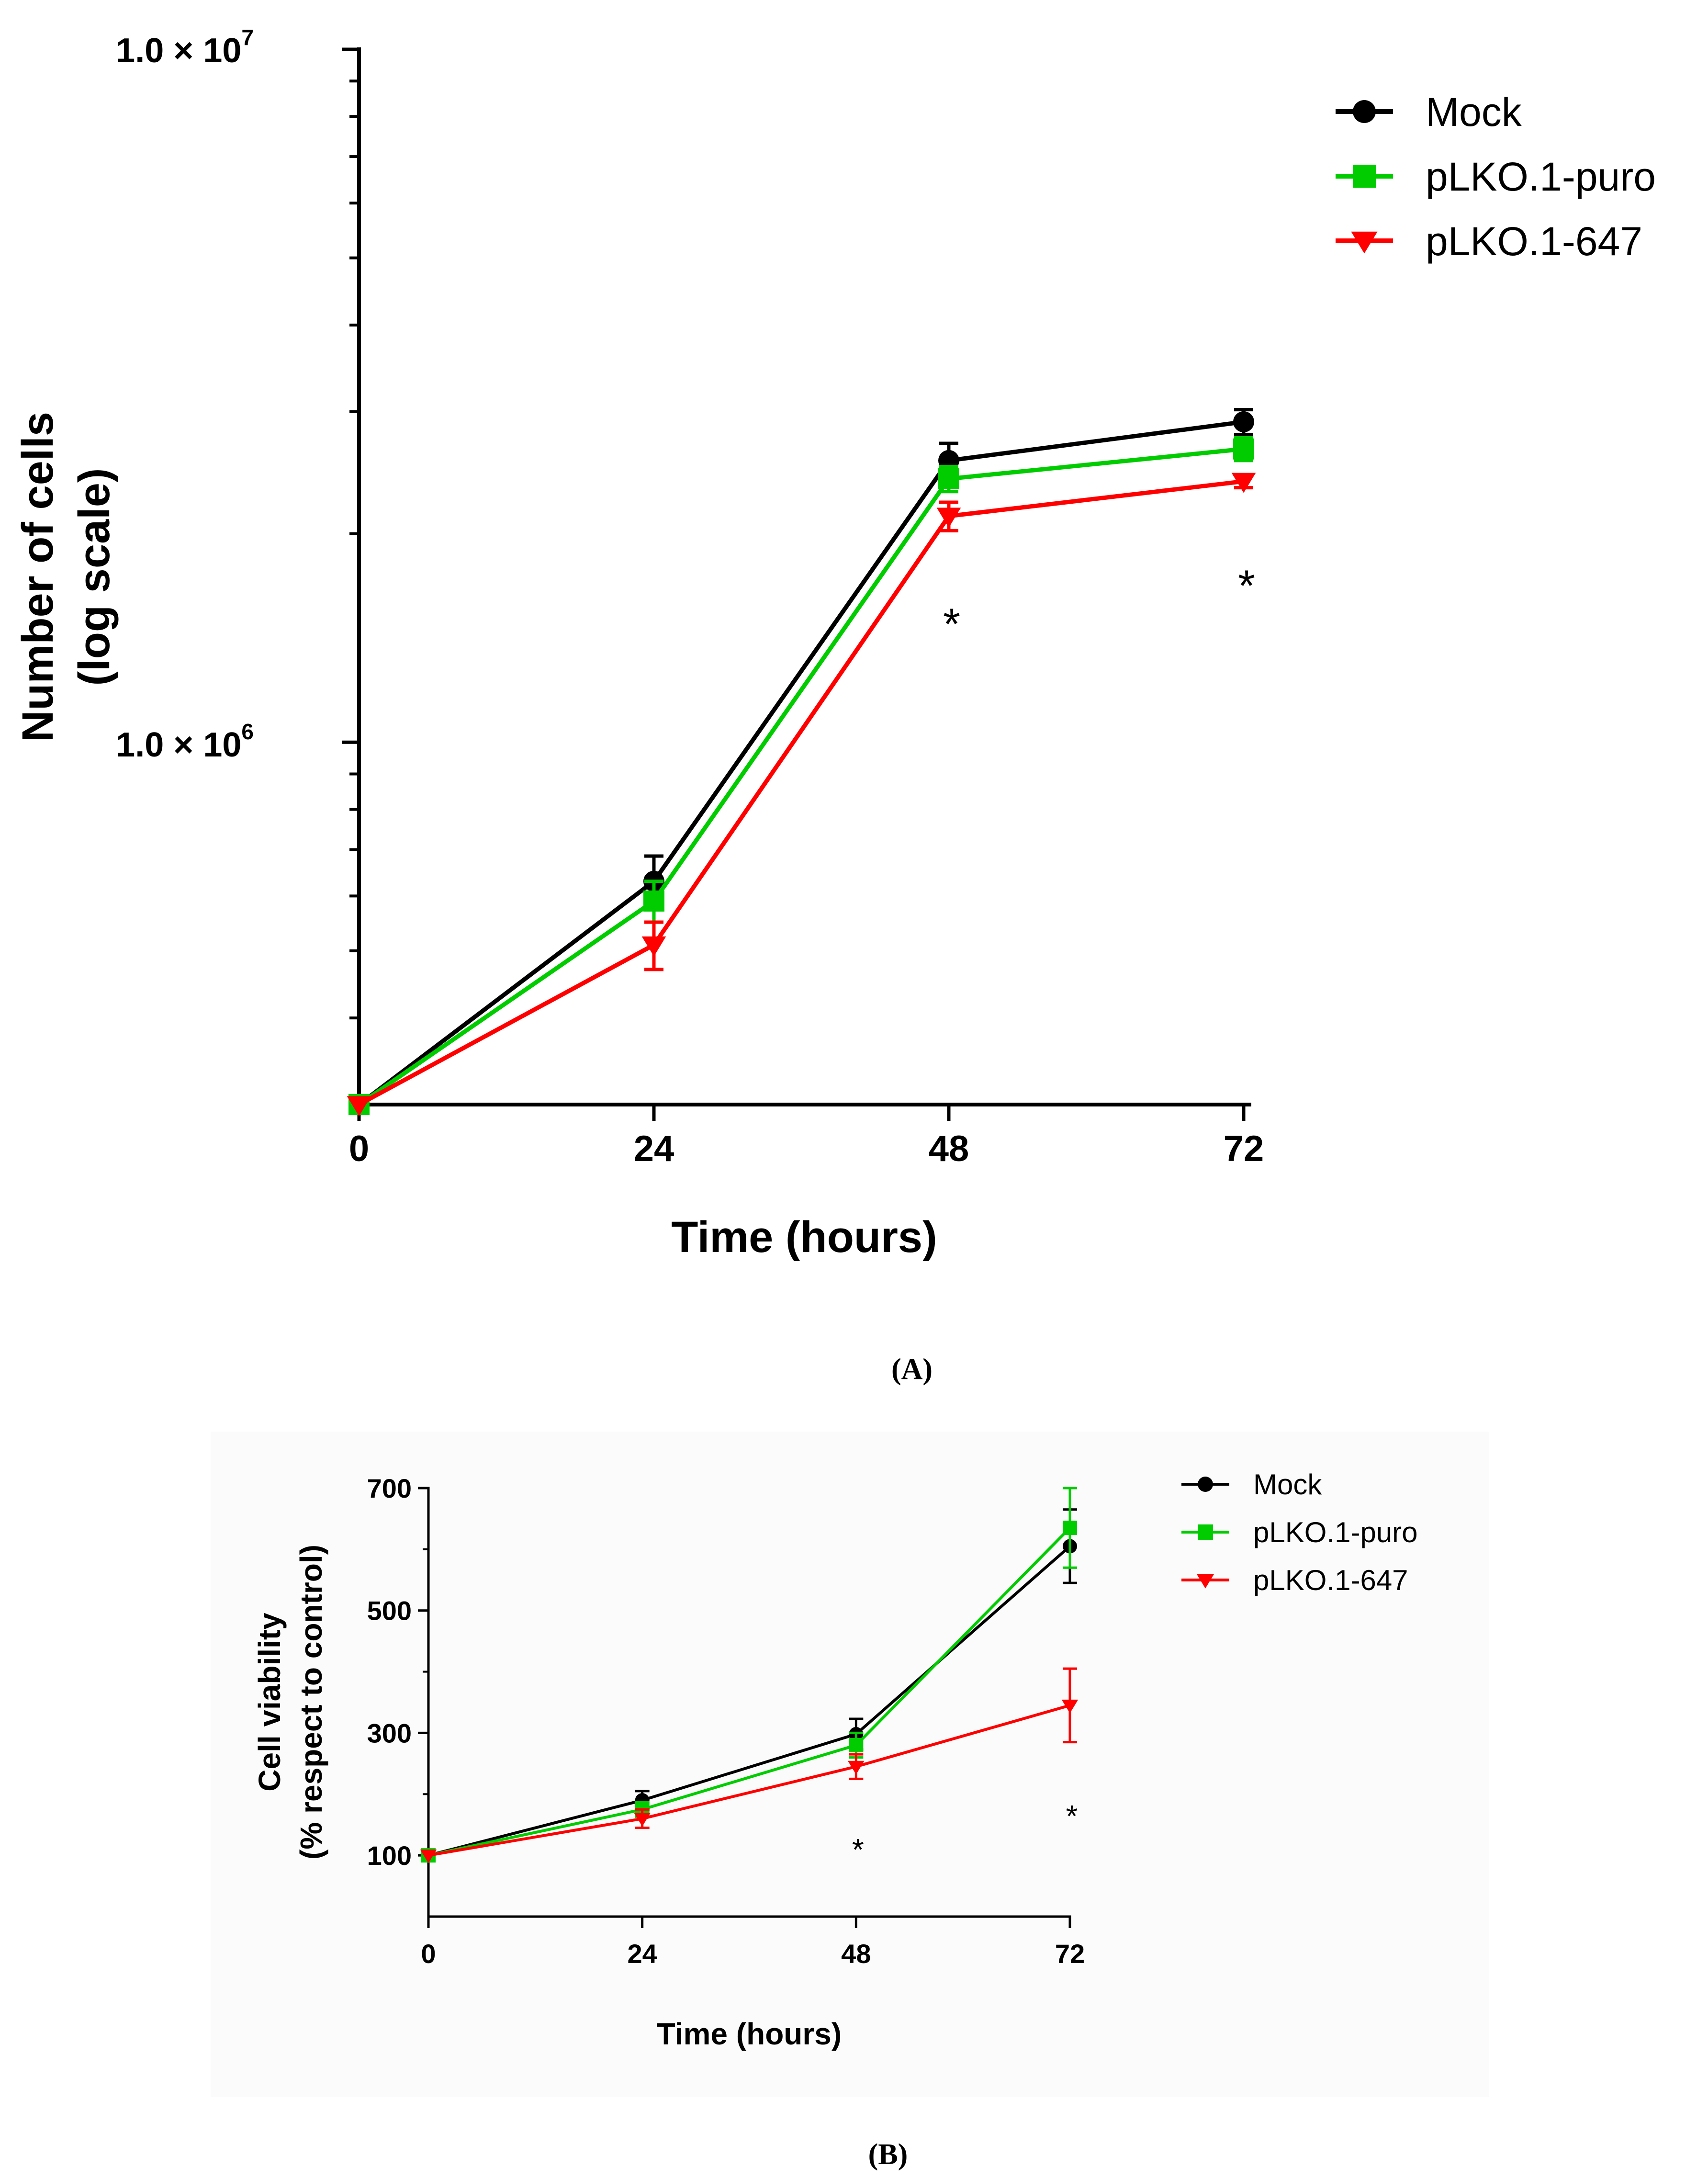  What do you see at coordinates (1534, 241) in the screenshot?
I see `panel-a-legend-label: pLKO.1-647` at bounding box center [1534, 241].